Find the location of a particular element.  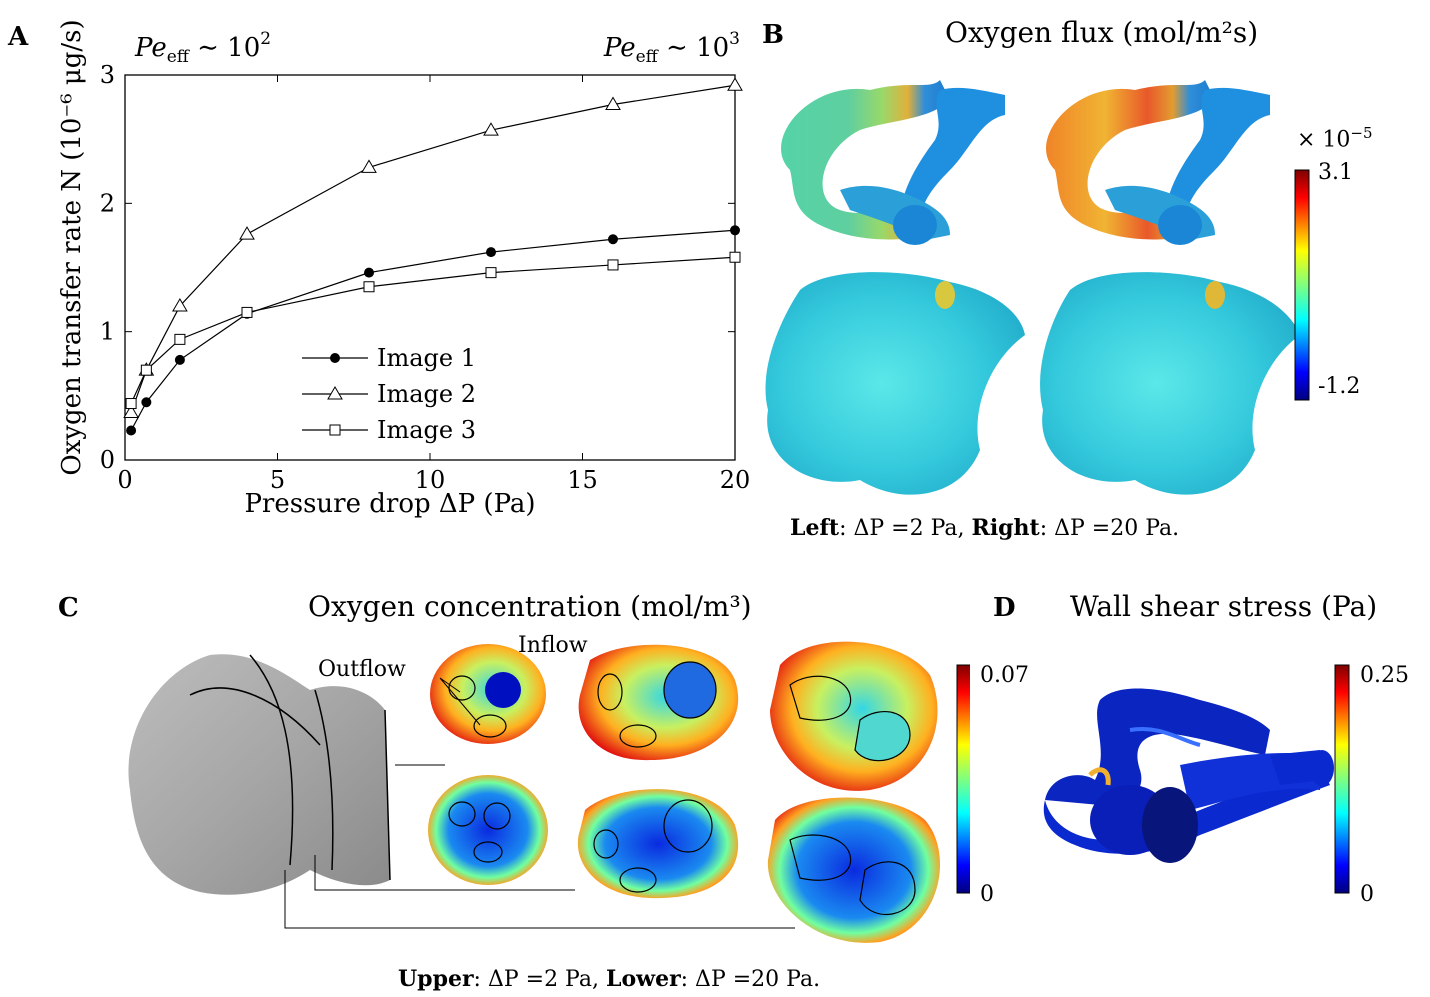

colorbar-b-max: 3.1 is located at coordinates (1335, 172).